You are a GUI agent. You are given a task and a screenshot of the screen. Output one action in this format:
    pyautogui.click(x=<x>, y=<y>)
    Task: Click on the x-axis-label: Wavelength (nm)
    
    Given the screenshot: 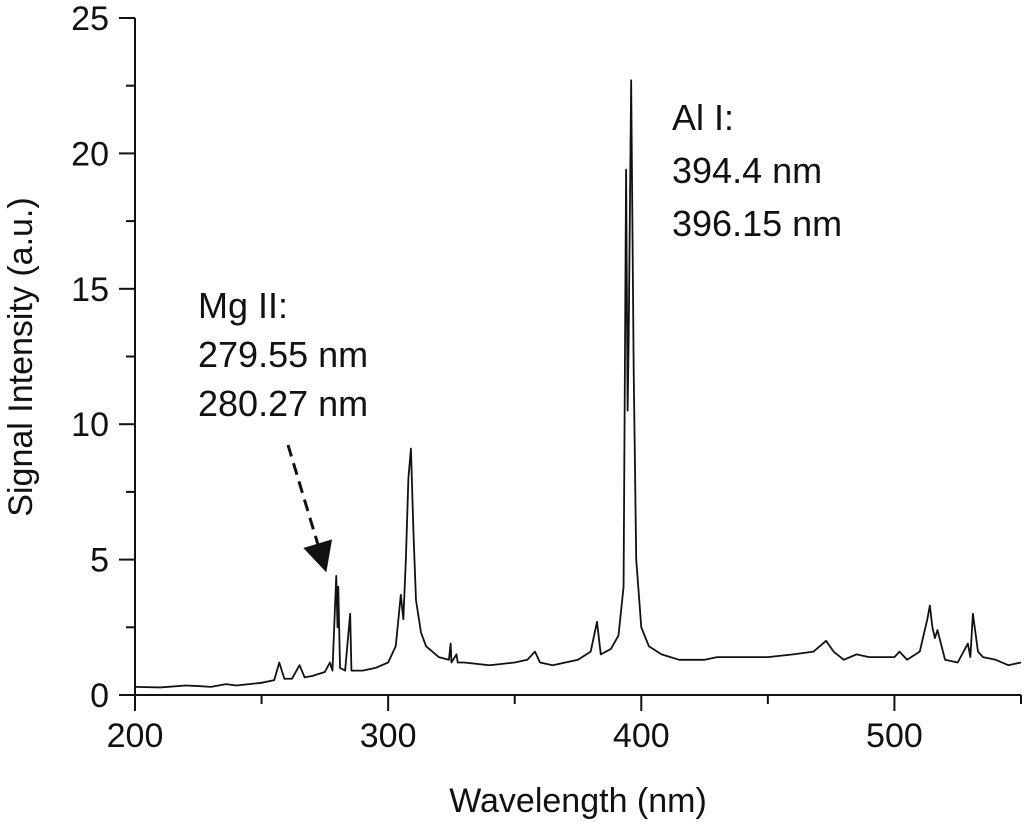 What is the action you would take?
    pyautogui.click(x=578, y=801)
    